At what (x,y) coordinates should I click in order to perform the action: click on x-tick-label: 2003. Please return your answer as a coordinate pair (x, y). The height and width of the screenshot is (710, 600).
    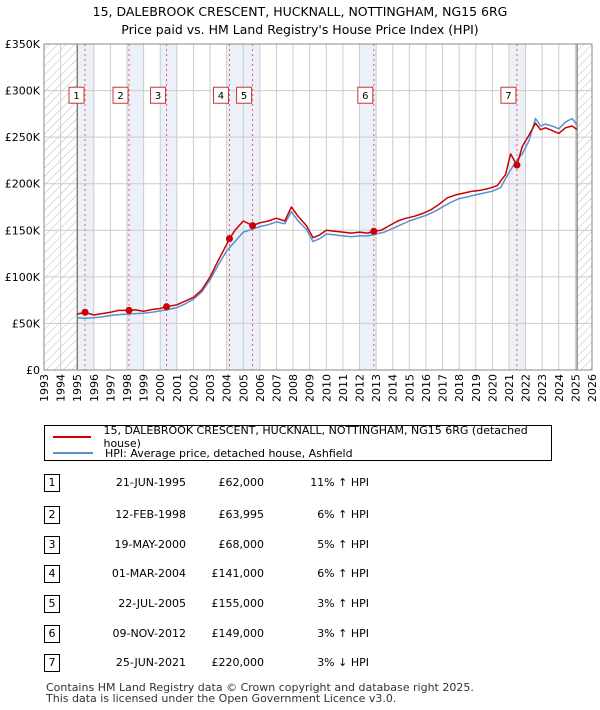
    Looking at the image, I should click on (210, 388).